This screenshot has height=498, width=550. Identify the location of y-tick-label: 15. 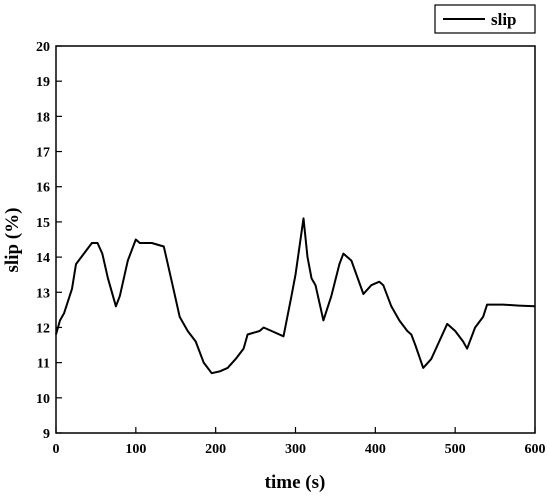
(43, 223).